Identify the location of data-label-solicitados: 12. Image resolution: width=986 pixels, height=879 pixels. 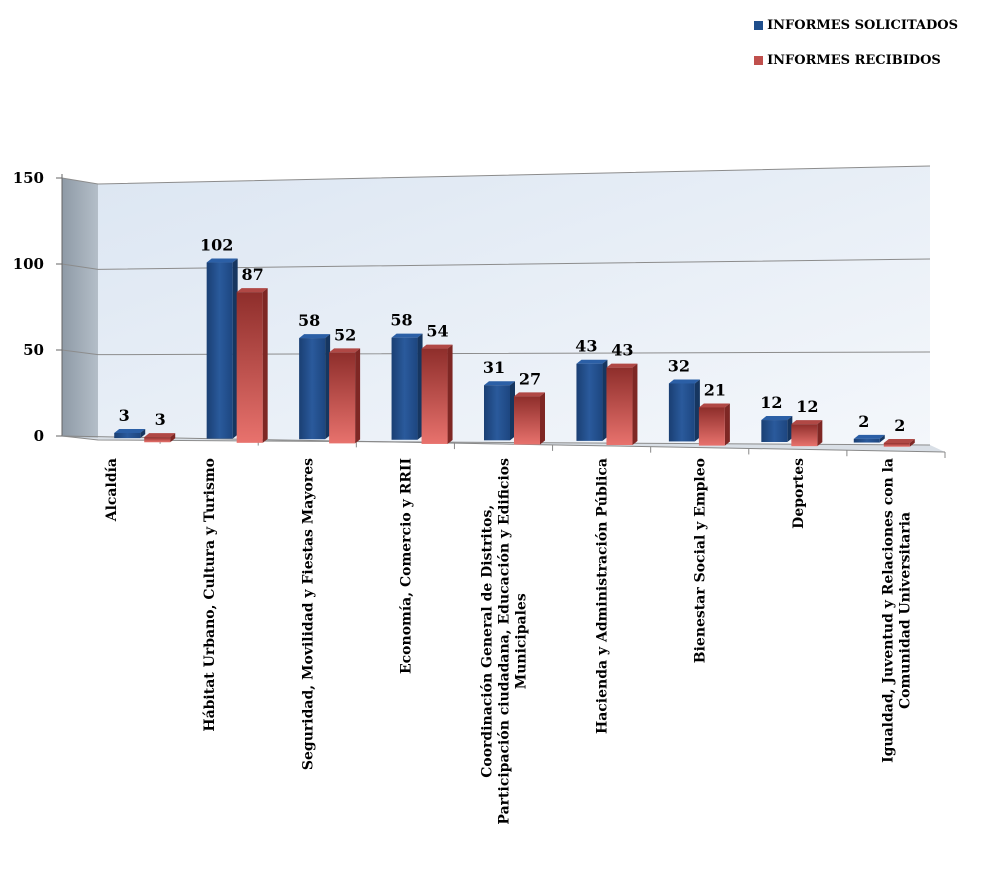
(771, 402).